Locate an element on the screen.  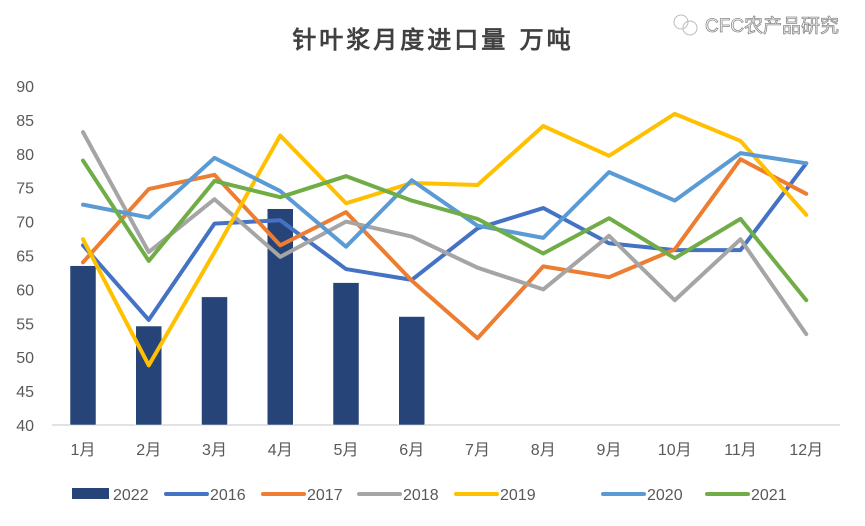
x-tick-label: 3月 is located at coordinates (214, 450).